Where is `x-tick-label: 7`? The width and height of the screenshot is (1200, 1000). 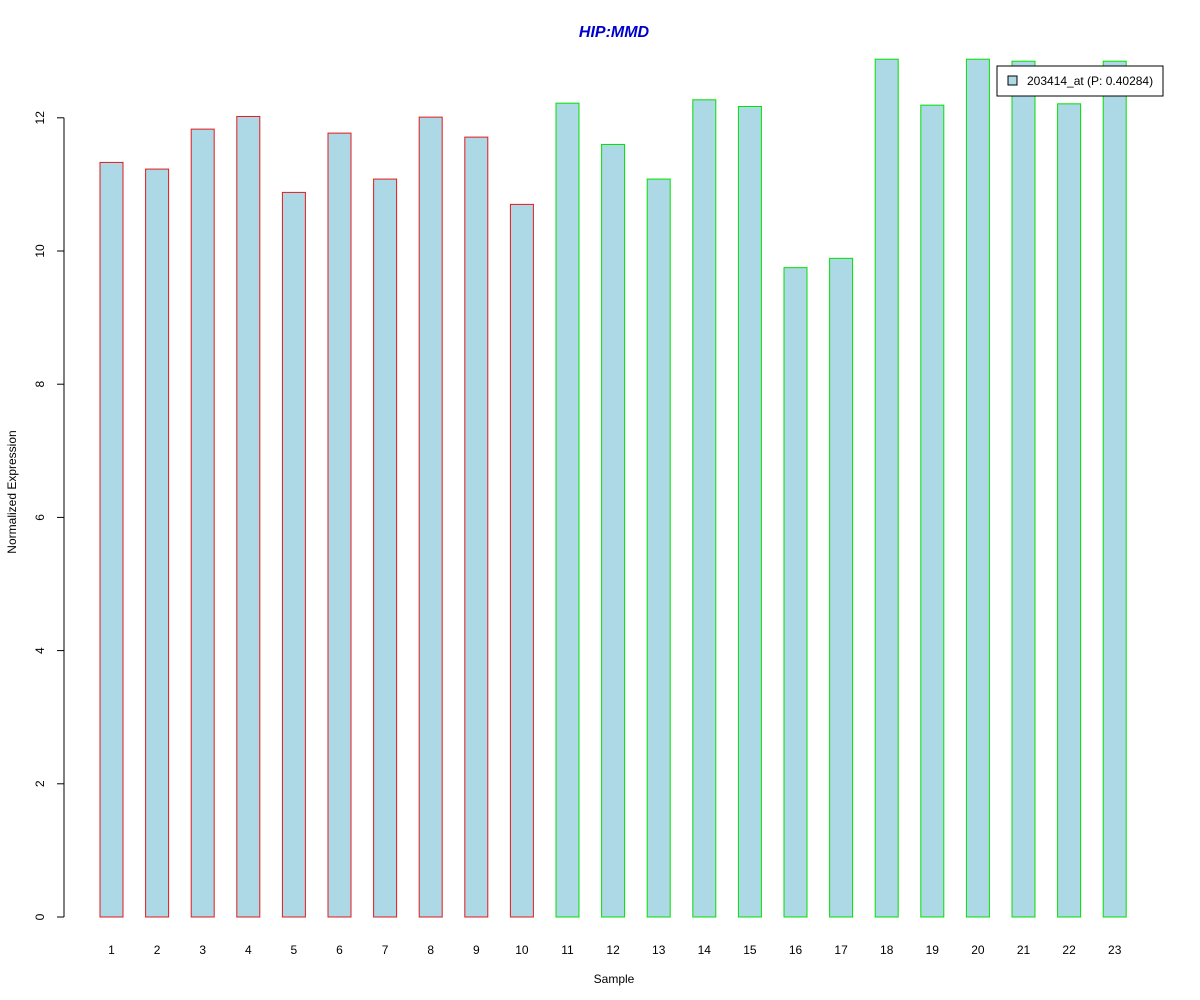 x-tick-label: 7 is located at coordinates (385, 950).